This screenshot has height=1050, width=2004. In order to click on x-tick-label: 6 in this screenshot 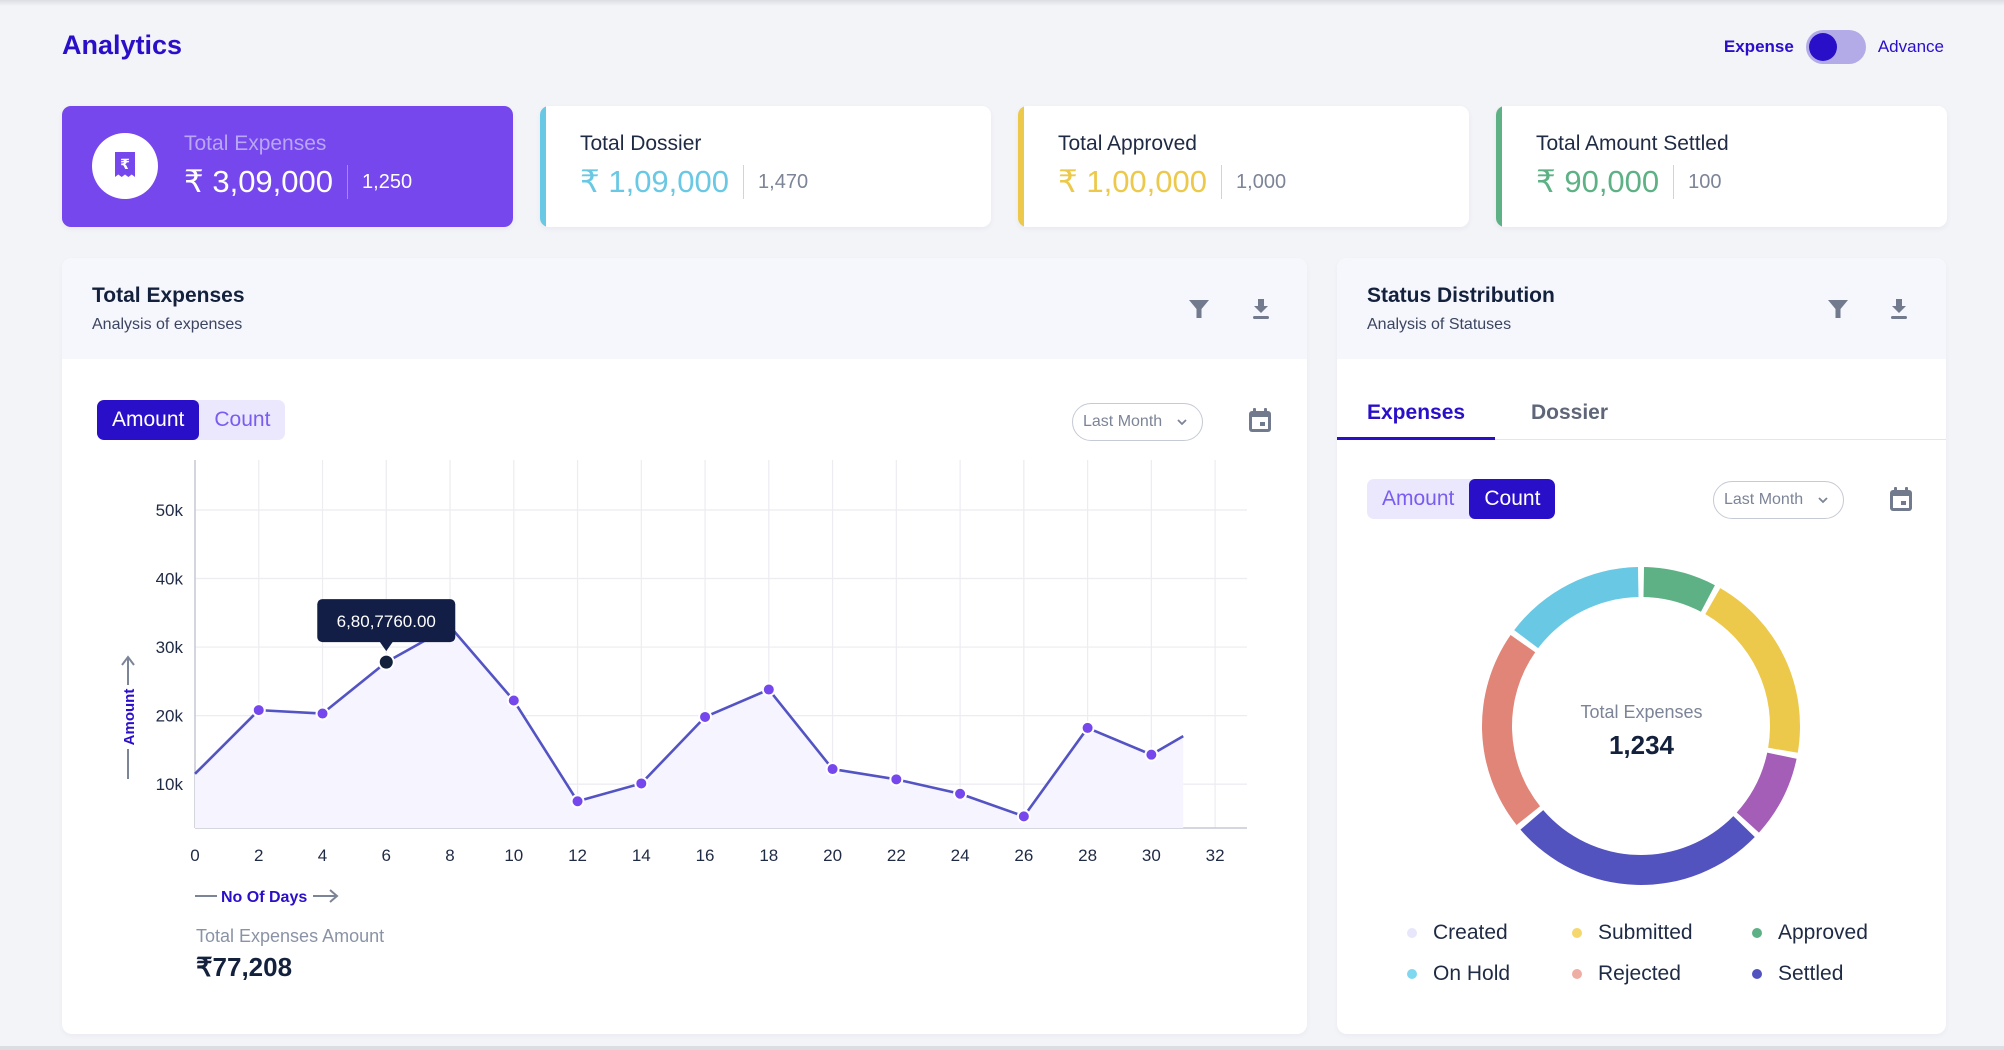, I will do `click(386, 855)`.